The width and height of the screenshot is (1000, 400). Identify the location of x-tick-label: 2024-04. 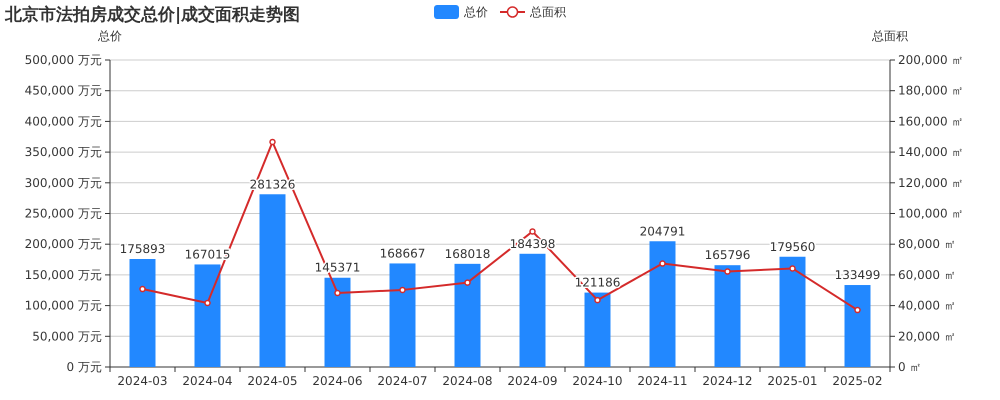
(207, 381).